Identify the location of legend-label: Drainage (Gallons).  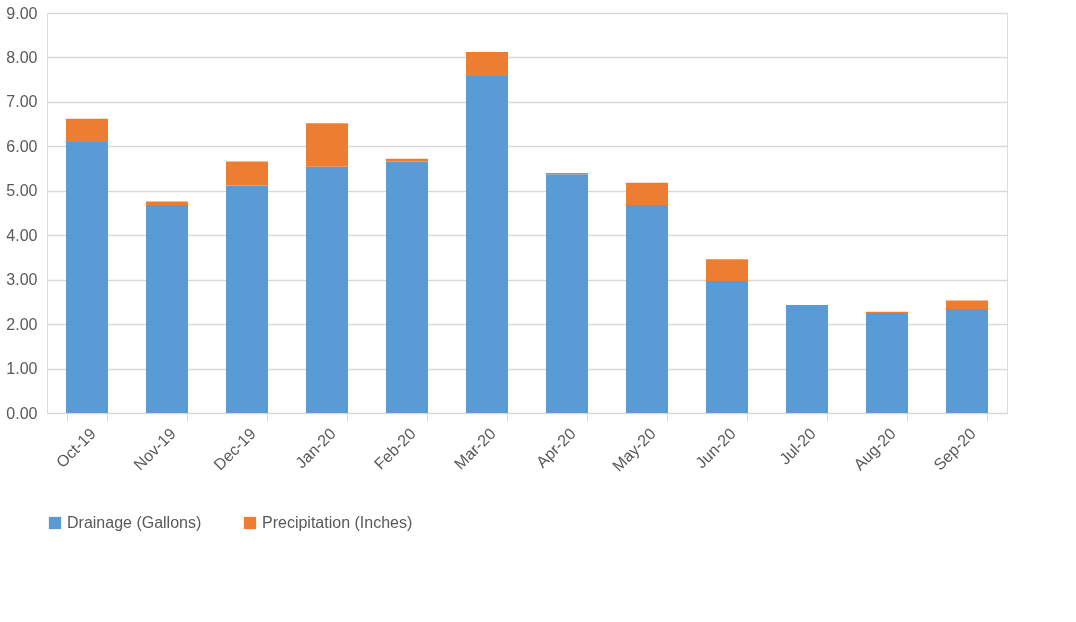
(134, 522).